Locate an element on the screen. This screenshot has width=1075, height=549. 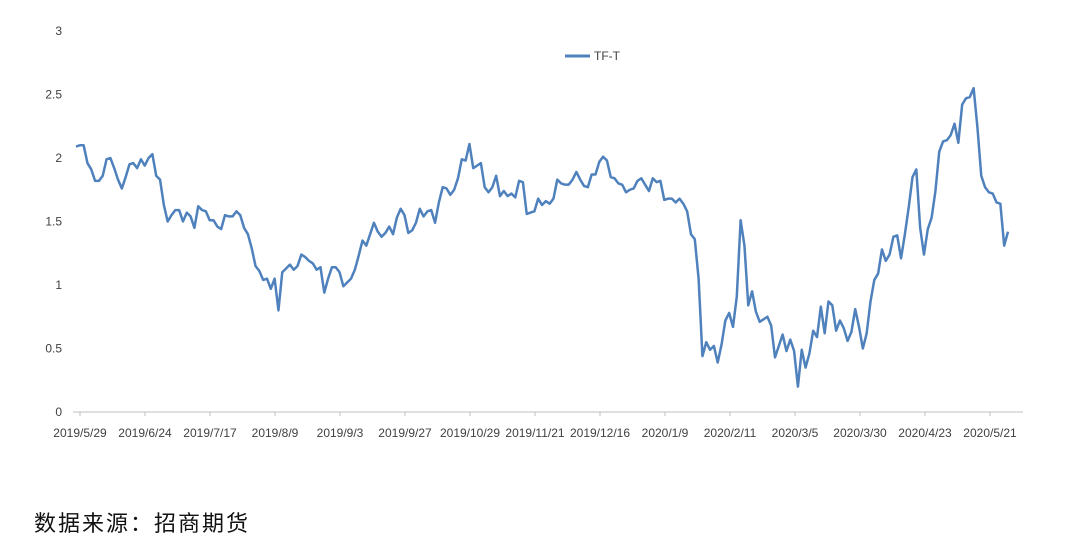
x-tick-label: 2019/7/17 is located at coordinates (210, 433).